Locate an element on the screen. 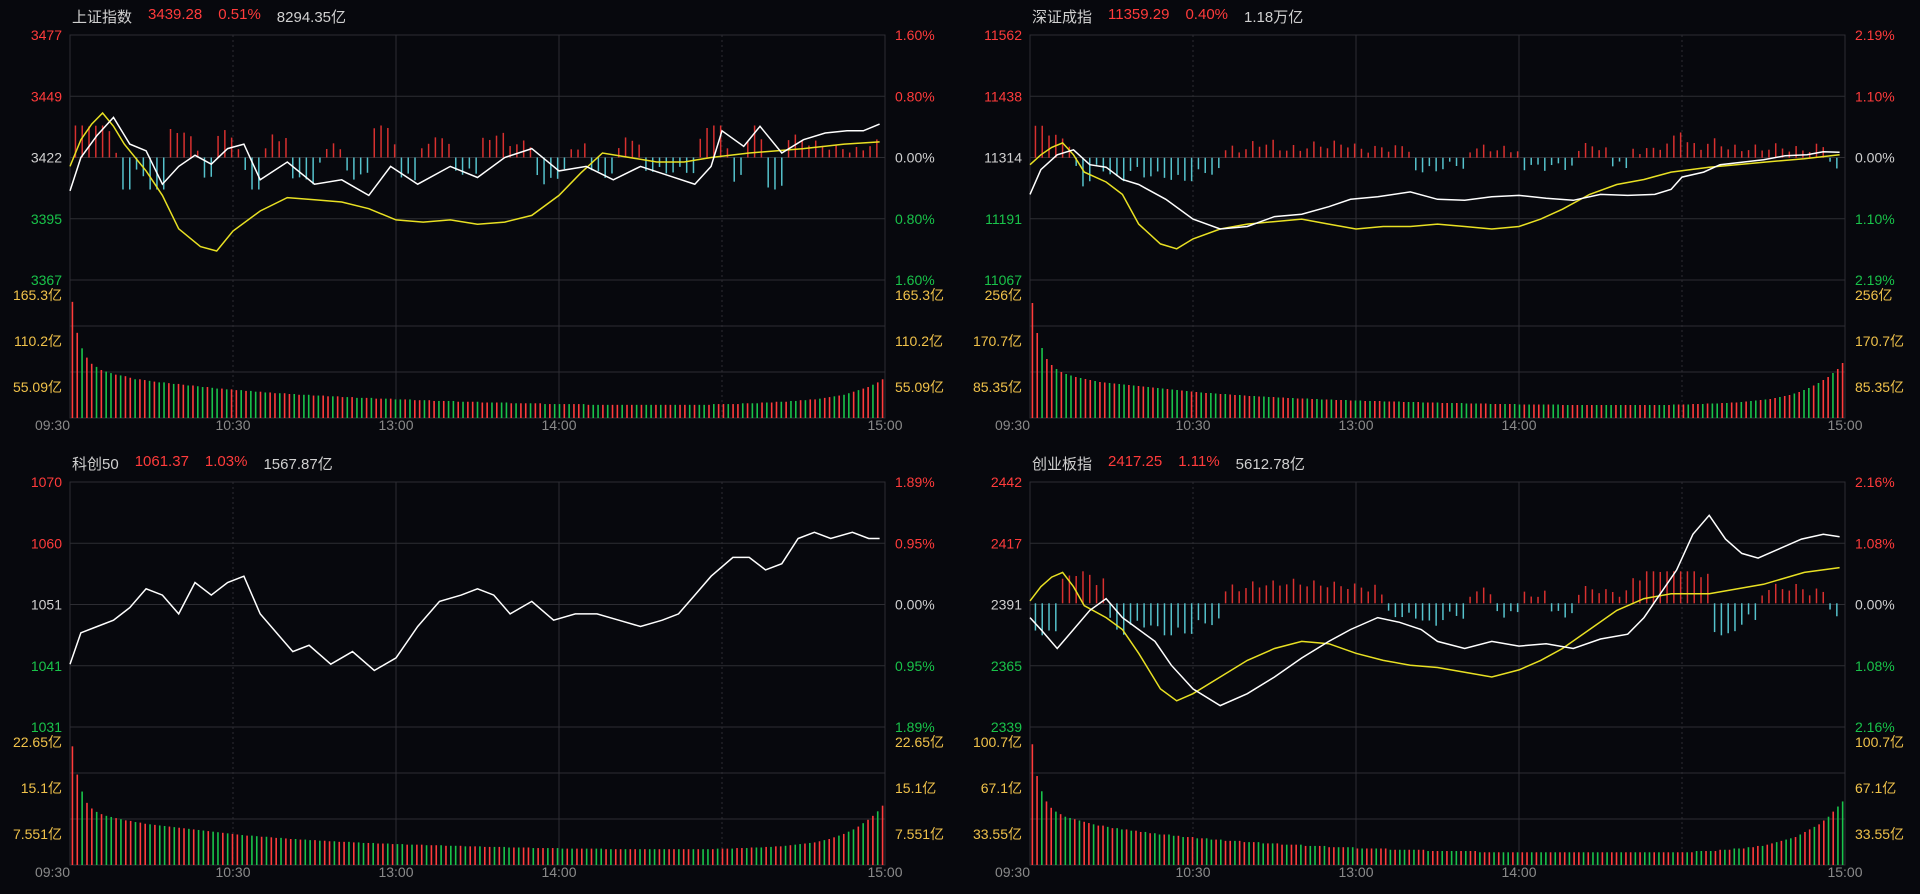 This screenshot has height=894, width=1920. price-tick-label: 2391 is located at coordinates (1006, 605).